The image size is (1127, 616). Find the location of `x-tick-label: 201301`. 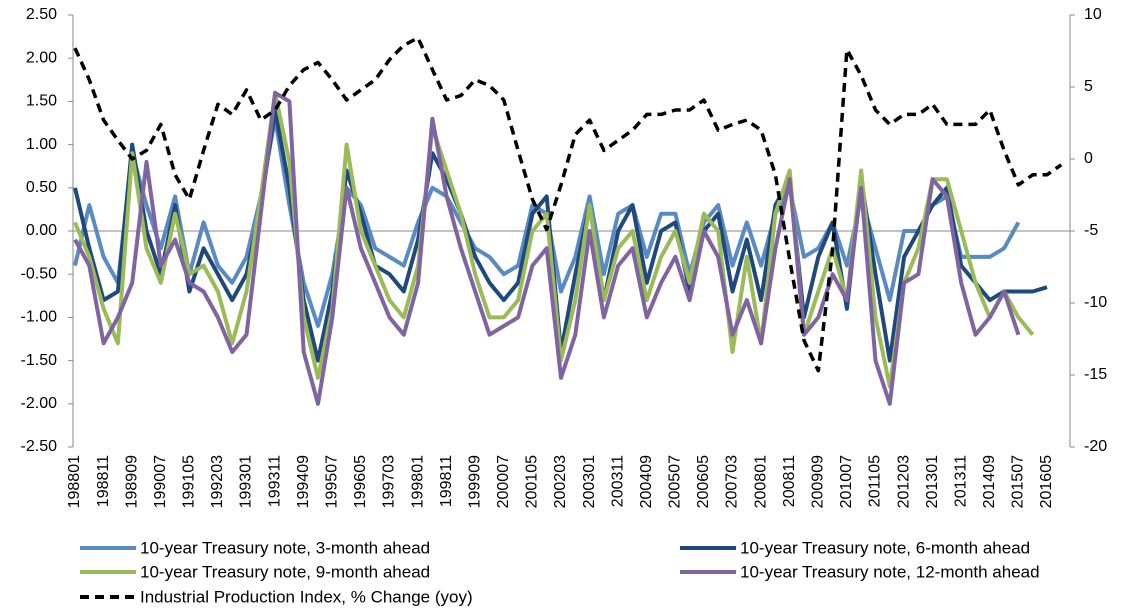

x-tick-label: 201301 is located at coordinates (932, 481).